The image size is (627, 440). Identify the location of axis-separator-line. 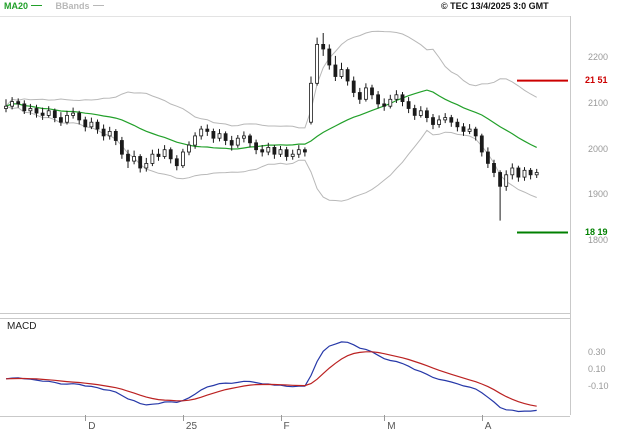
(570, 215).